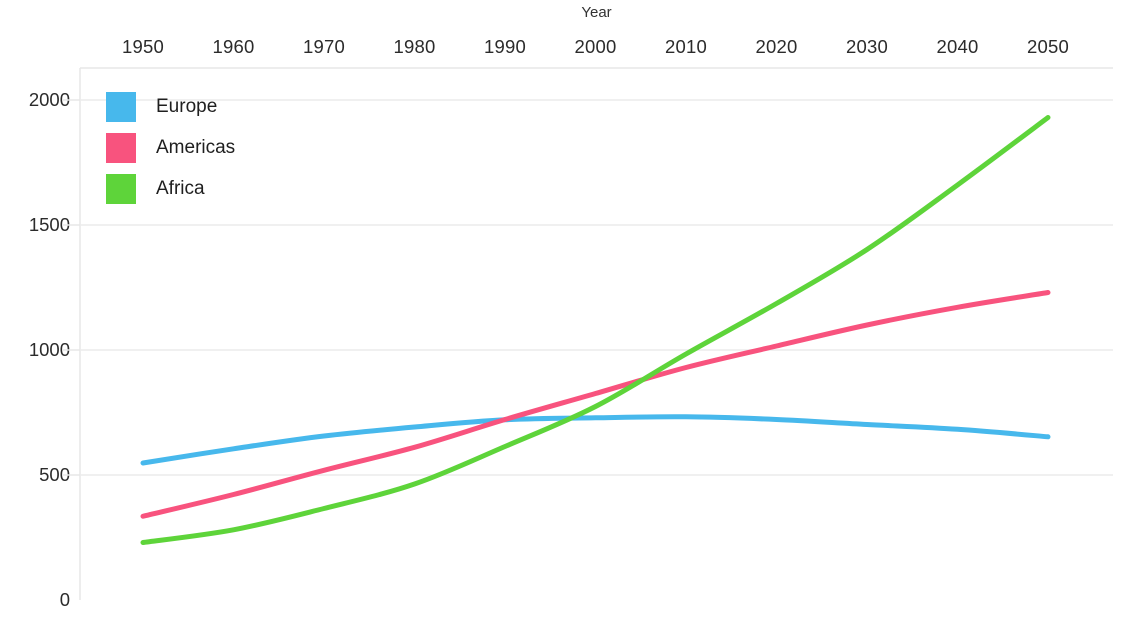  What do you see at coordinates (187, 106) in the screenshot?
I see `legend-label-europe: Europe` at bounding box center [187, 106].